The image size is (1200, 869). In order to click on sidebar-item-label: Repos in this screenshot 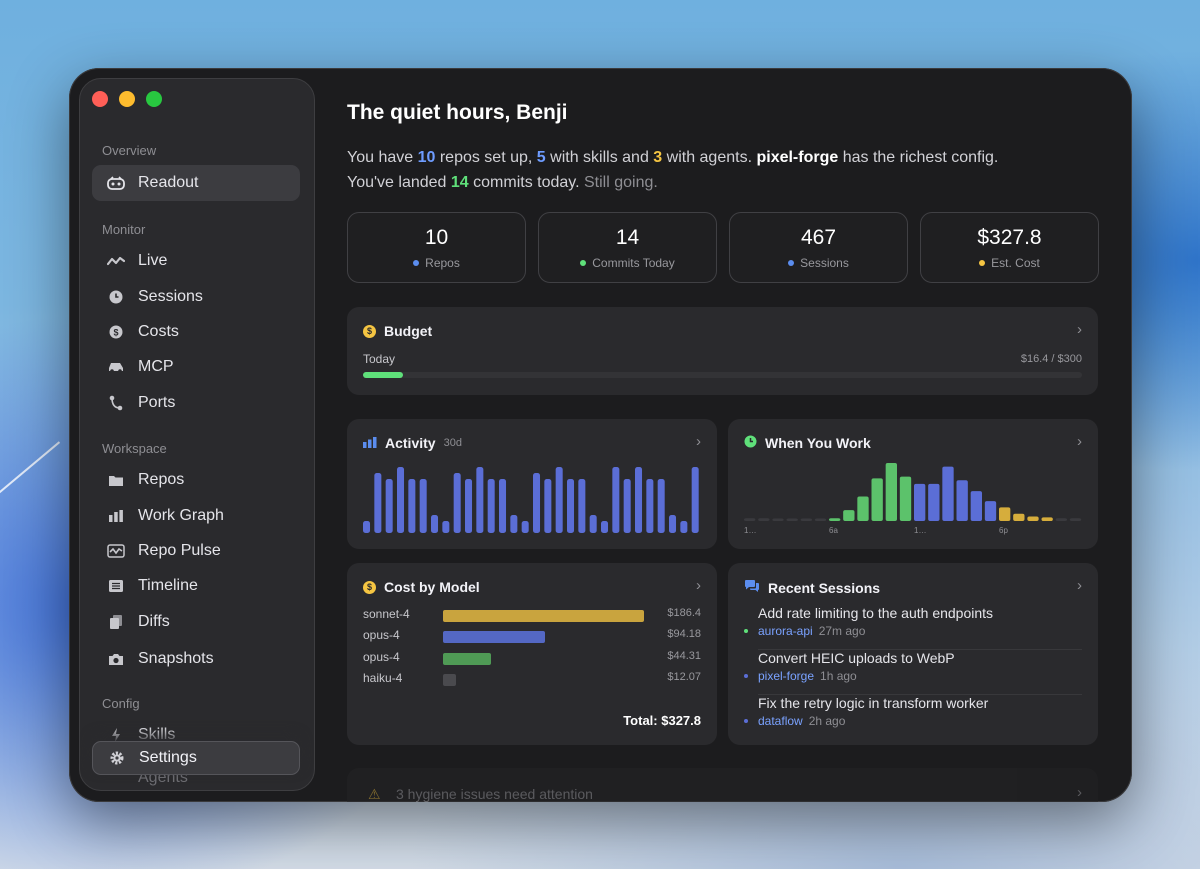, I will do `click(161, 479)`.